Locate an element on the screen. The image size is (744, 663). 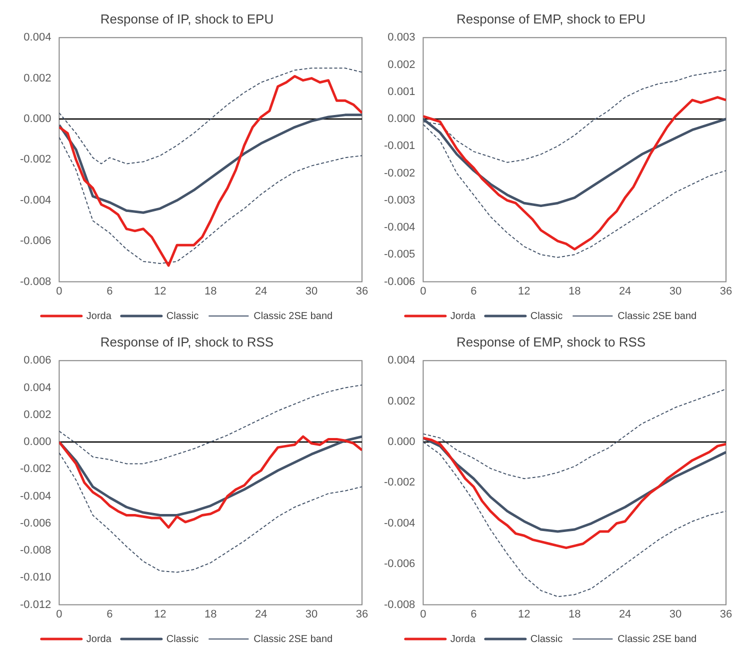
chart-title: Response of EMP, shock to RSS is located at coordinates (551, 342).